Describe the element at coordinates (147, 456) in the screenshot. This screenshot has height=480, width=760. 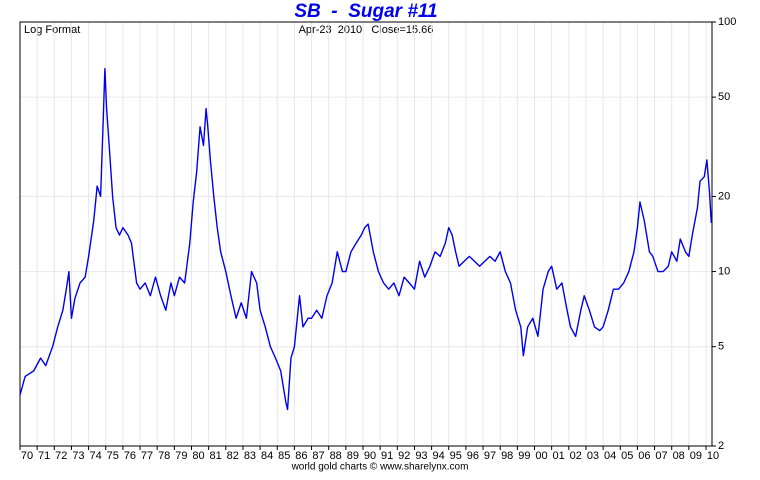
I see `x-tick-label: 77` at that location.